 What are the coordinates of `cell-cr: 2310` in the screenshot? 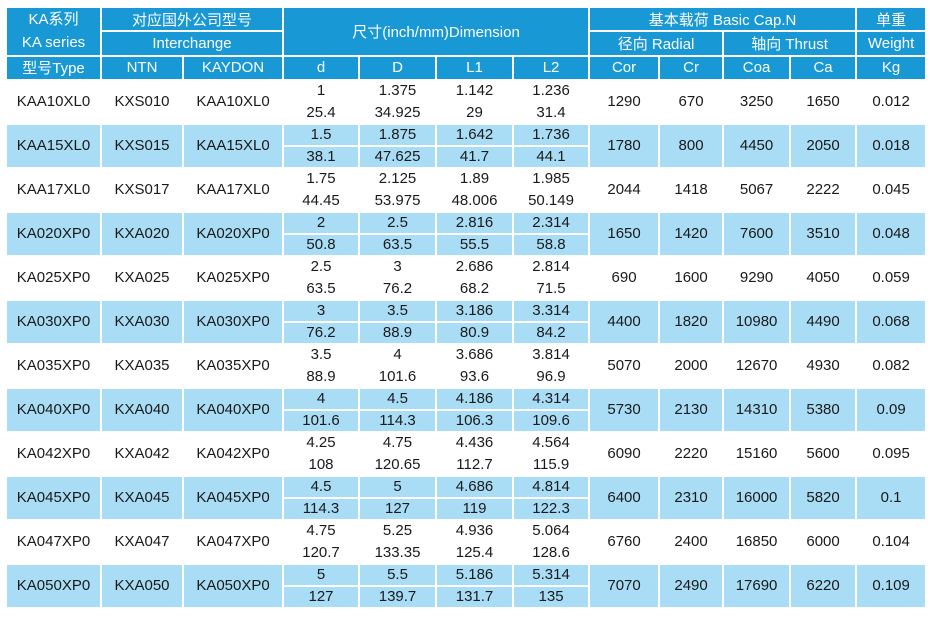 It's located at (691, 497).